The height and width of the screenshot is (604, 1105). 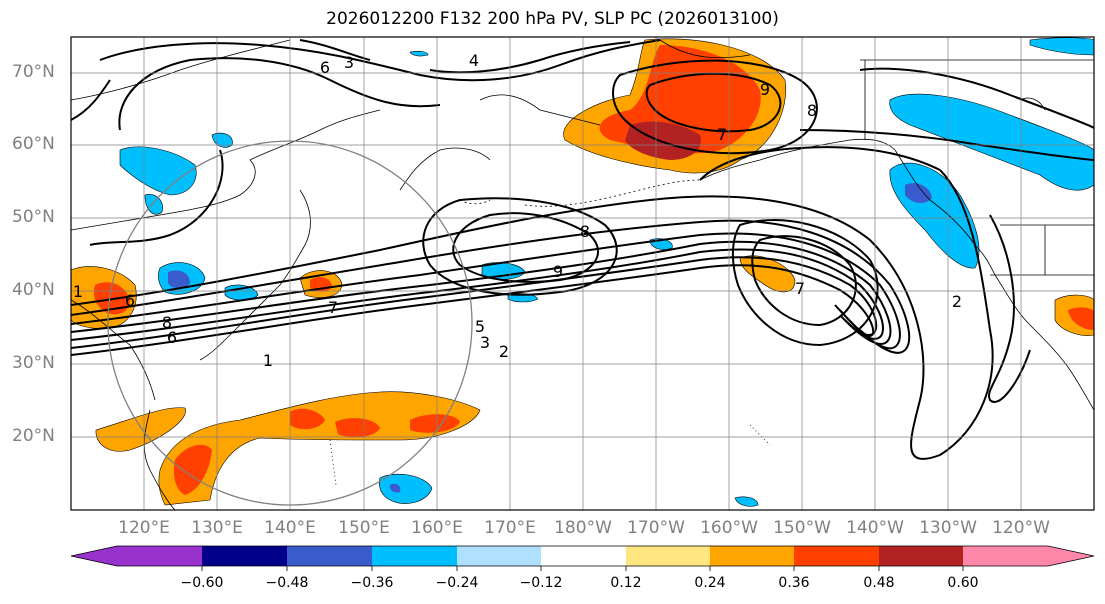 What do you see at coordinates (729, 528) in the screenshot?
I see `lon-label-160w: 160°W` at bounding box center [729, 528].